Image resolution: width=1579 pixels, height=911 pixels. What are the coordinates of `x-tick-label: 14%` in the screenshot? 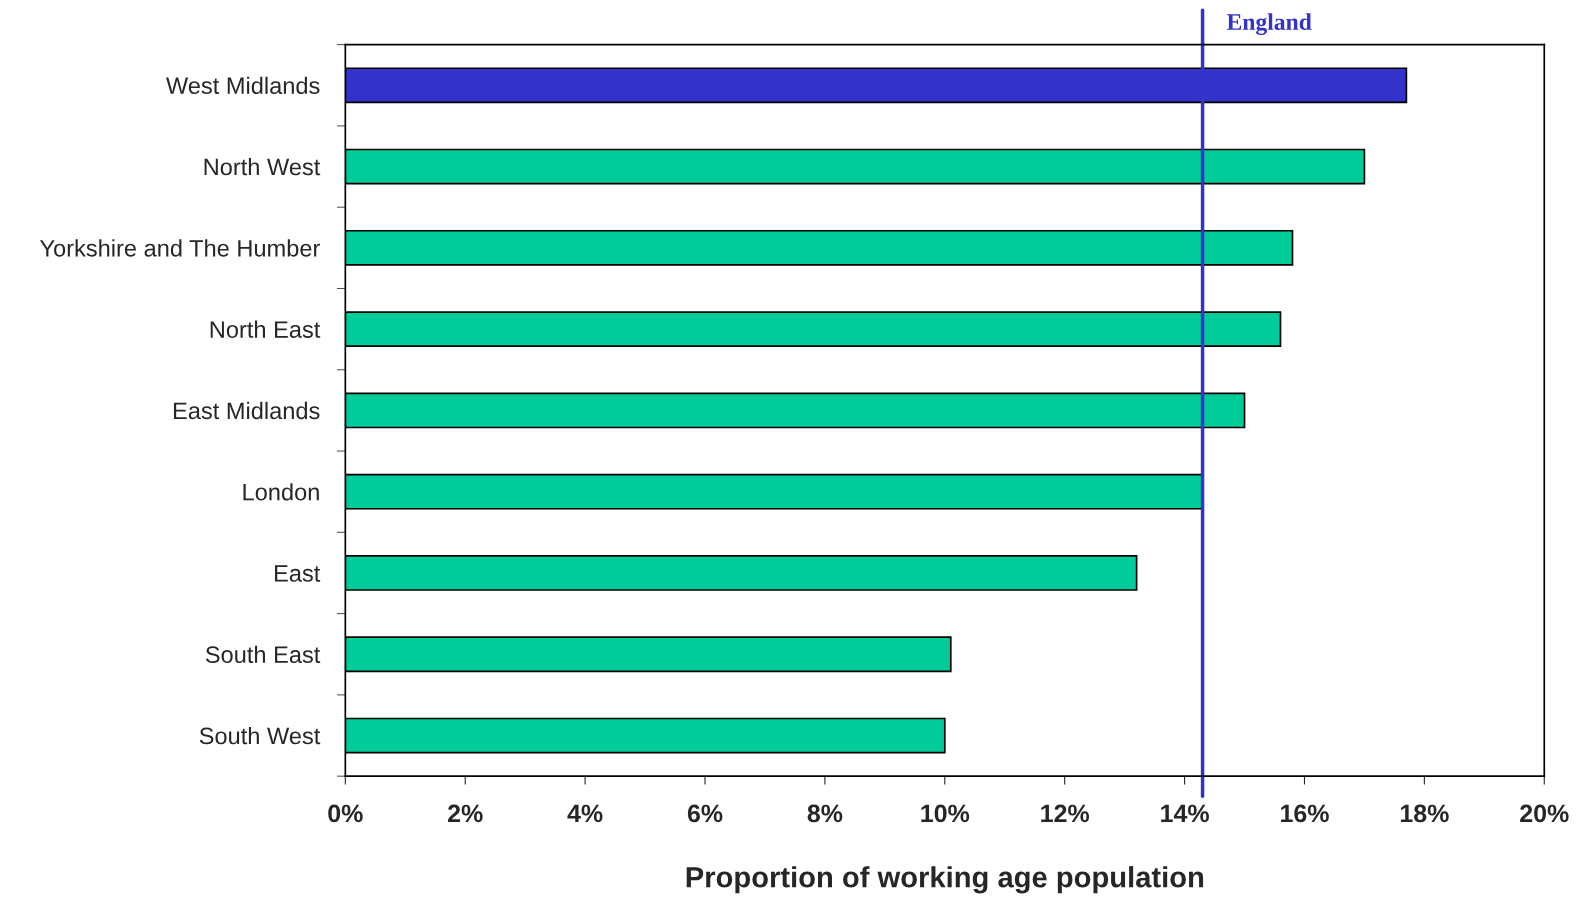 It's located at (1185, 813).